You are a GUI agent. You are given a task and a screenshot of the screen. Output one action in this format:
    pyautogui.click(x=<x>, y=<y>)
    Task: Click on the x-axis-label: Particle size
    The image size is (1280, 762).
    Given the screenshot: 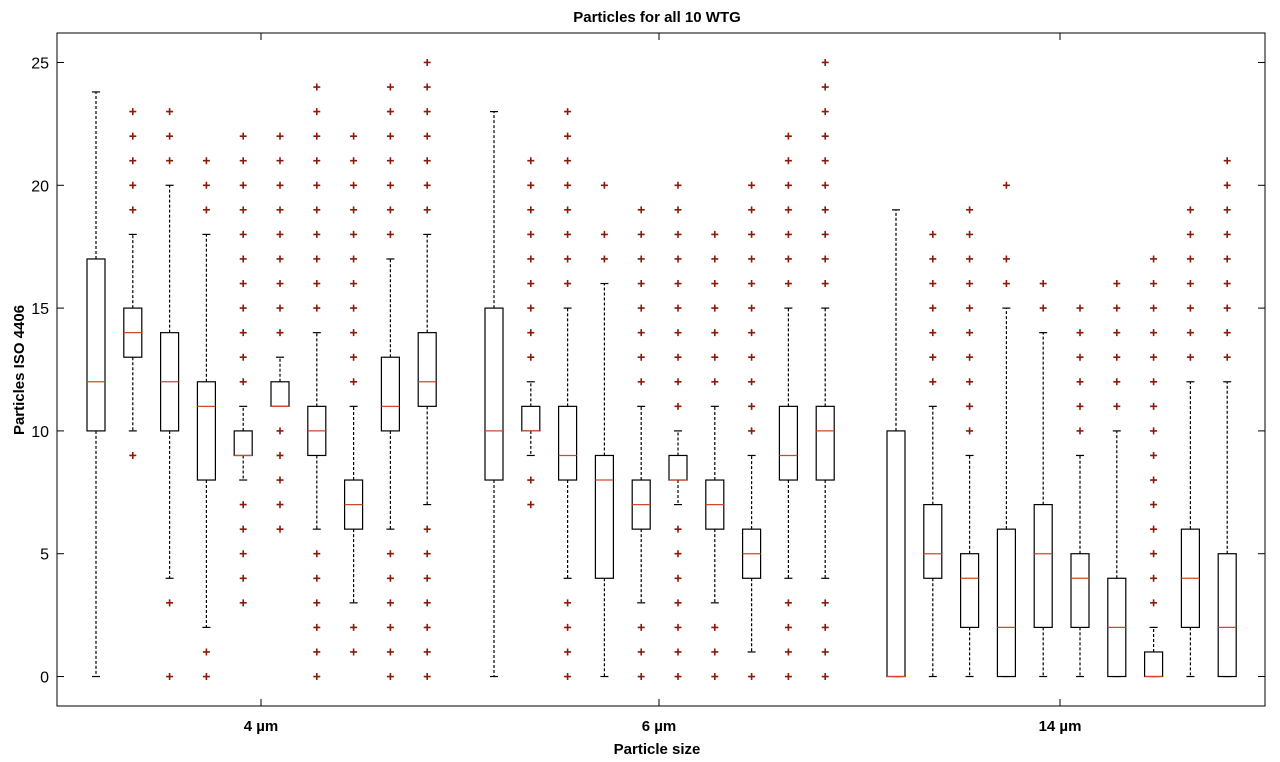 What is the action you would take?
    pyautogui.click(x=657, y=749)
    